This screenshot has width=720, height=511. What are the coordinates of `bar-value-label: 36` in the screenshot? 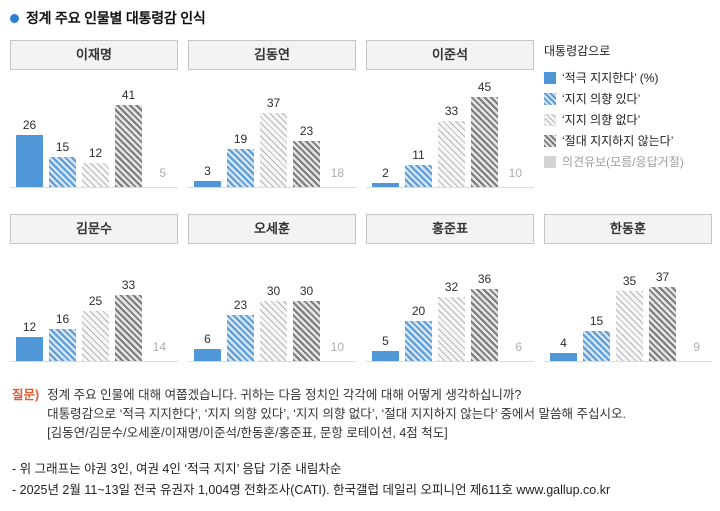 It's located at (484, 279).